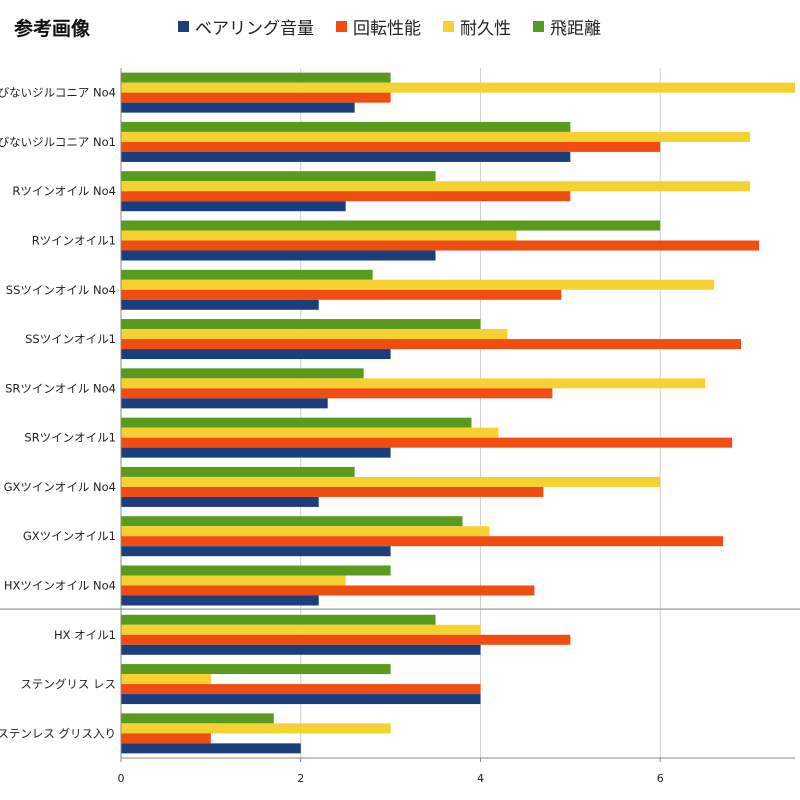 Image resolution: width=800 pixels, height=800 pixels. Describe the element at coordinates (69, 536) in the screenshot. I see `category-label-9: GXツインオイル1` at that location.